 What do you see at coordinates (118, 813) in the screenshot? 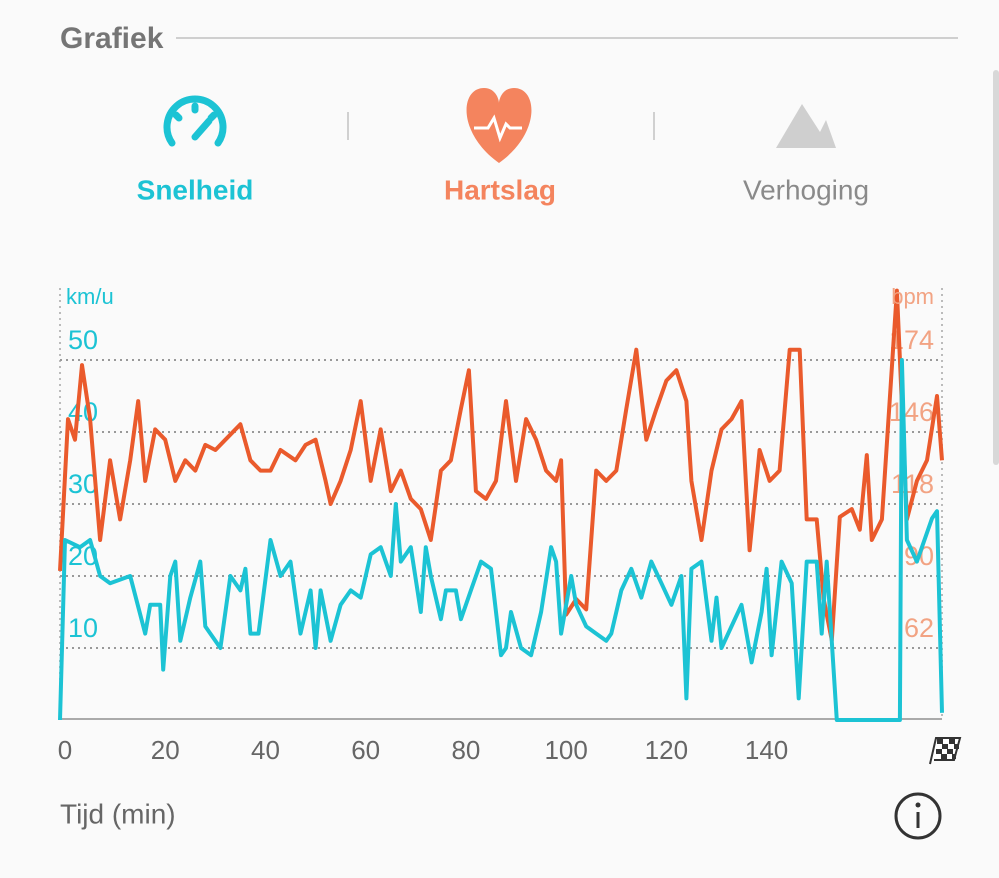
I see `x-axis-label: Tijd (min)` at bounding box center [118, 813].